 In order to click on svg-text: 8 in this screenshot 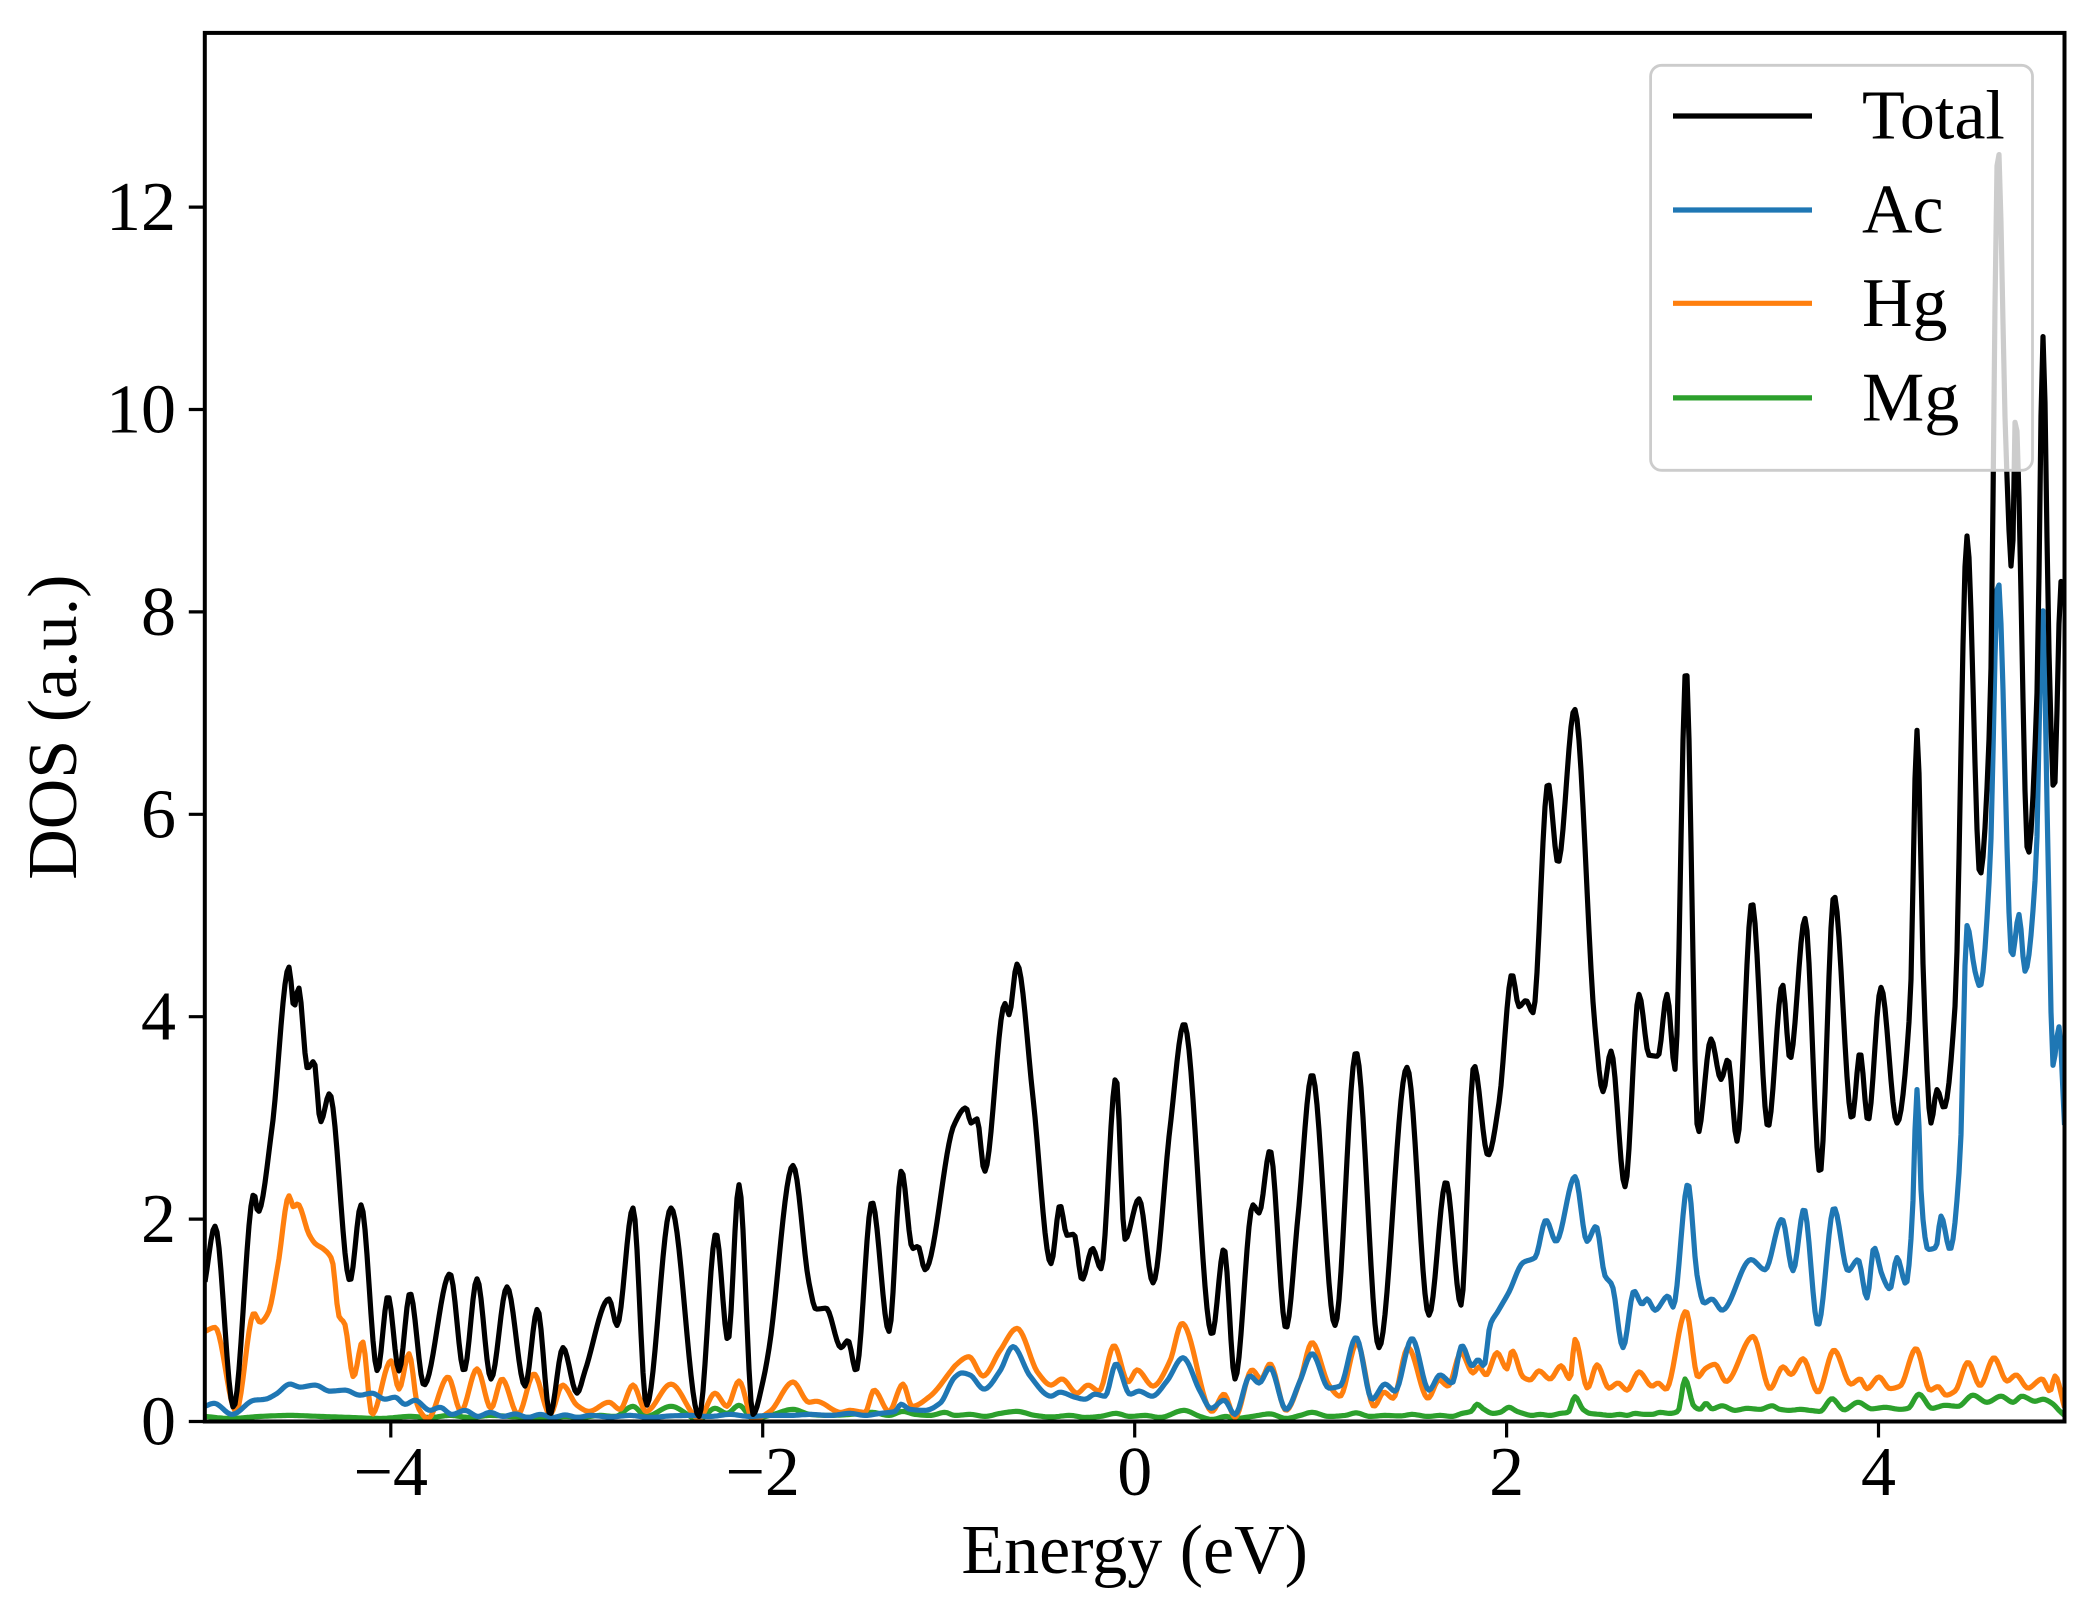, I will do `click(158, 612)`.